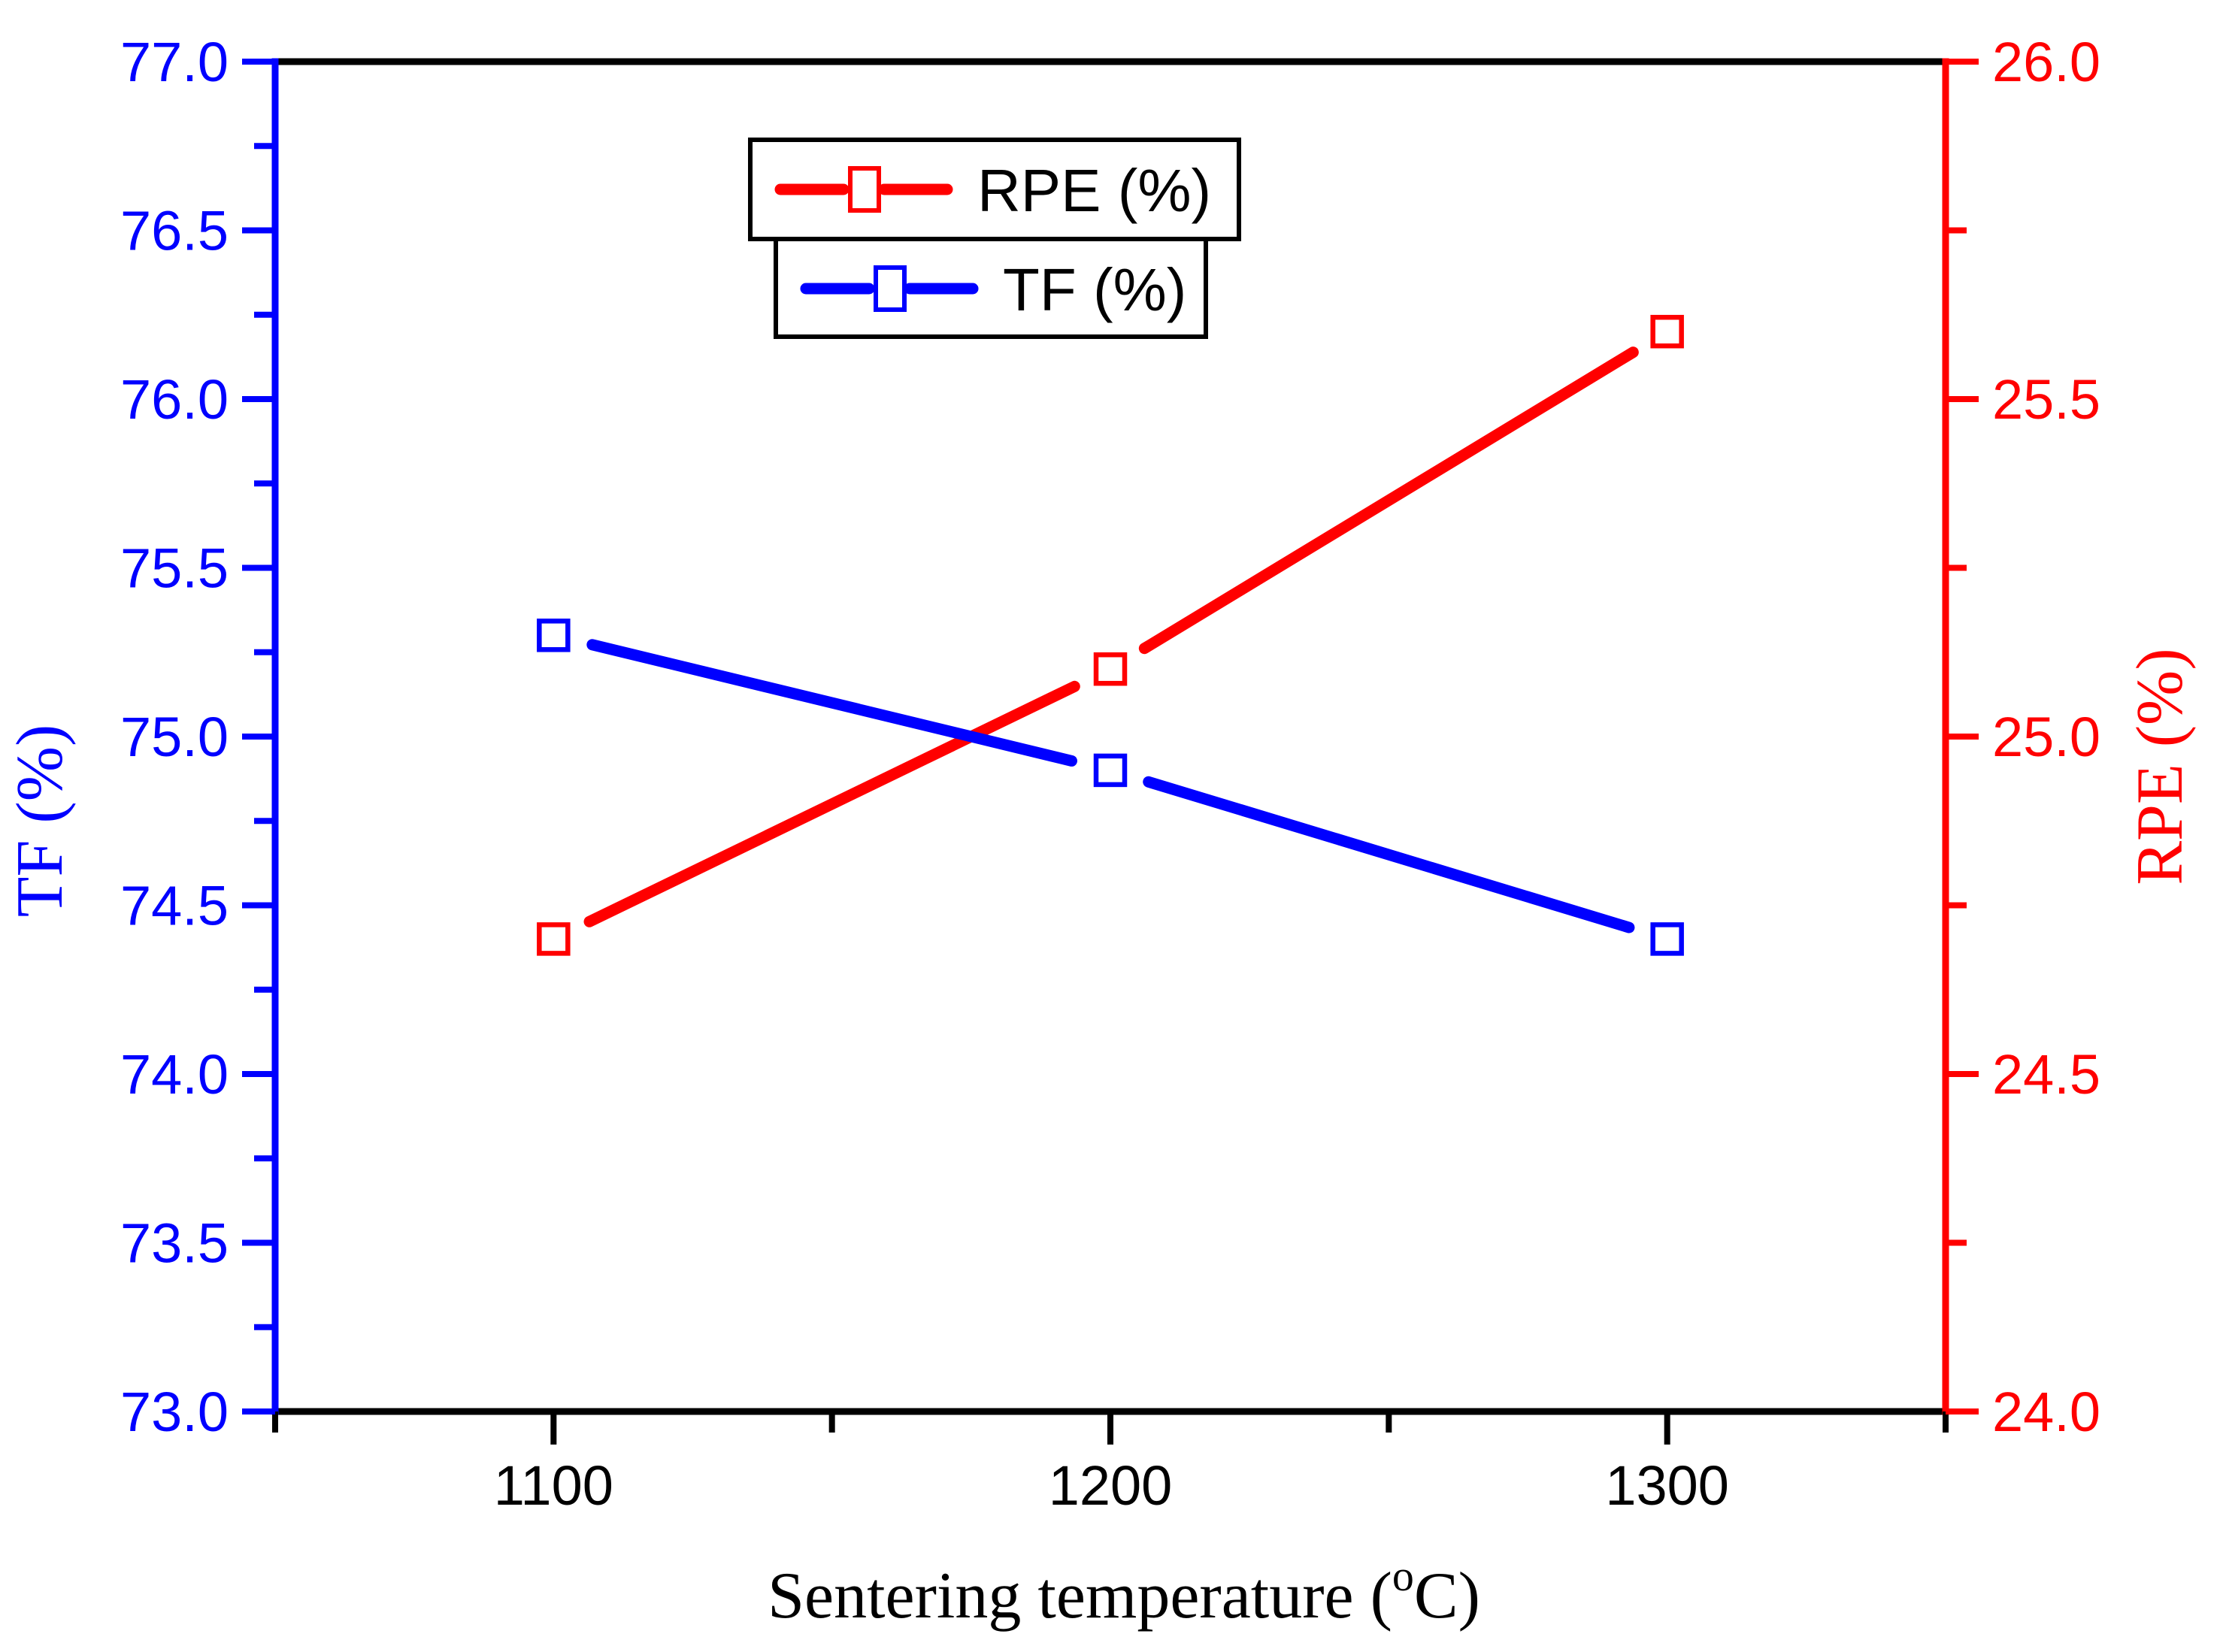  I want to click on x-tick-label: 1300, so click(1667, 1485).